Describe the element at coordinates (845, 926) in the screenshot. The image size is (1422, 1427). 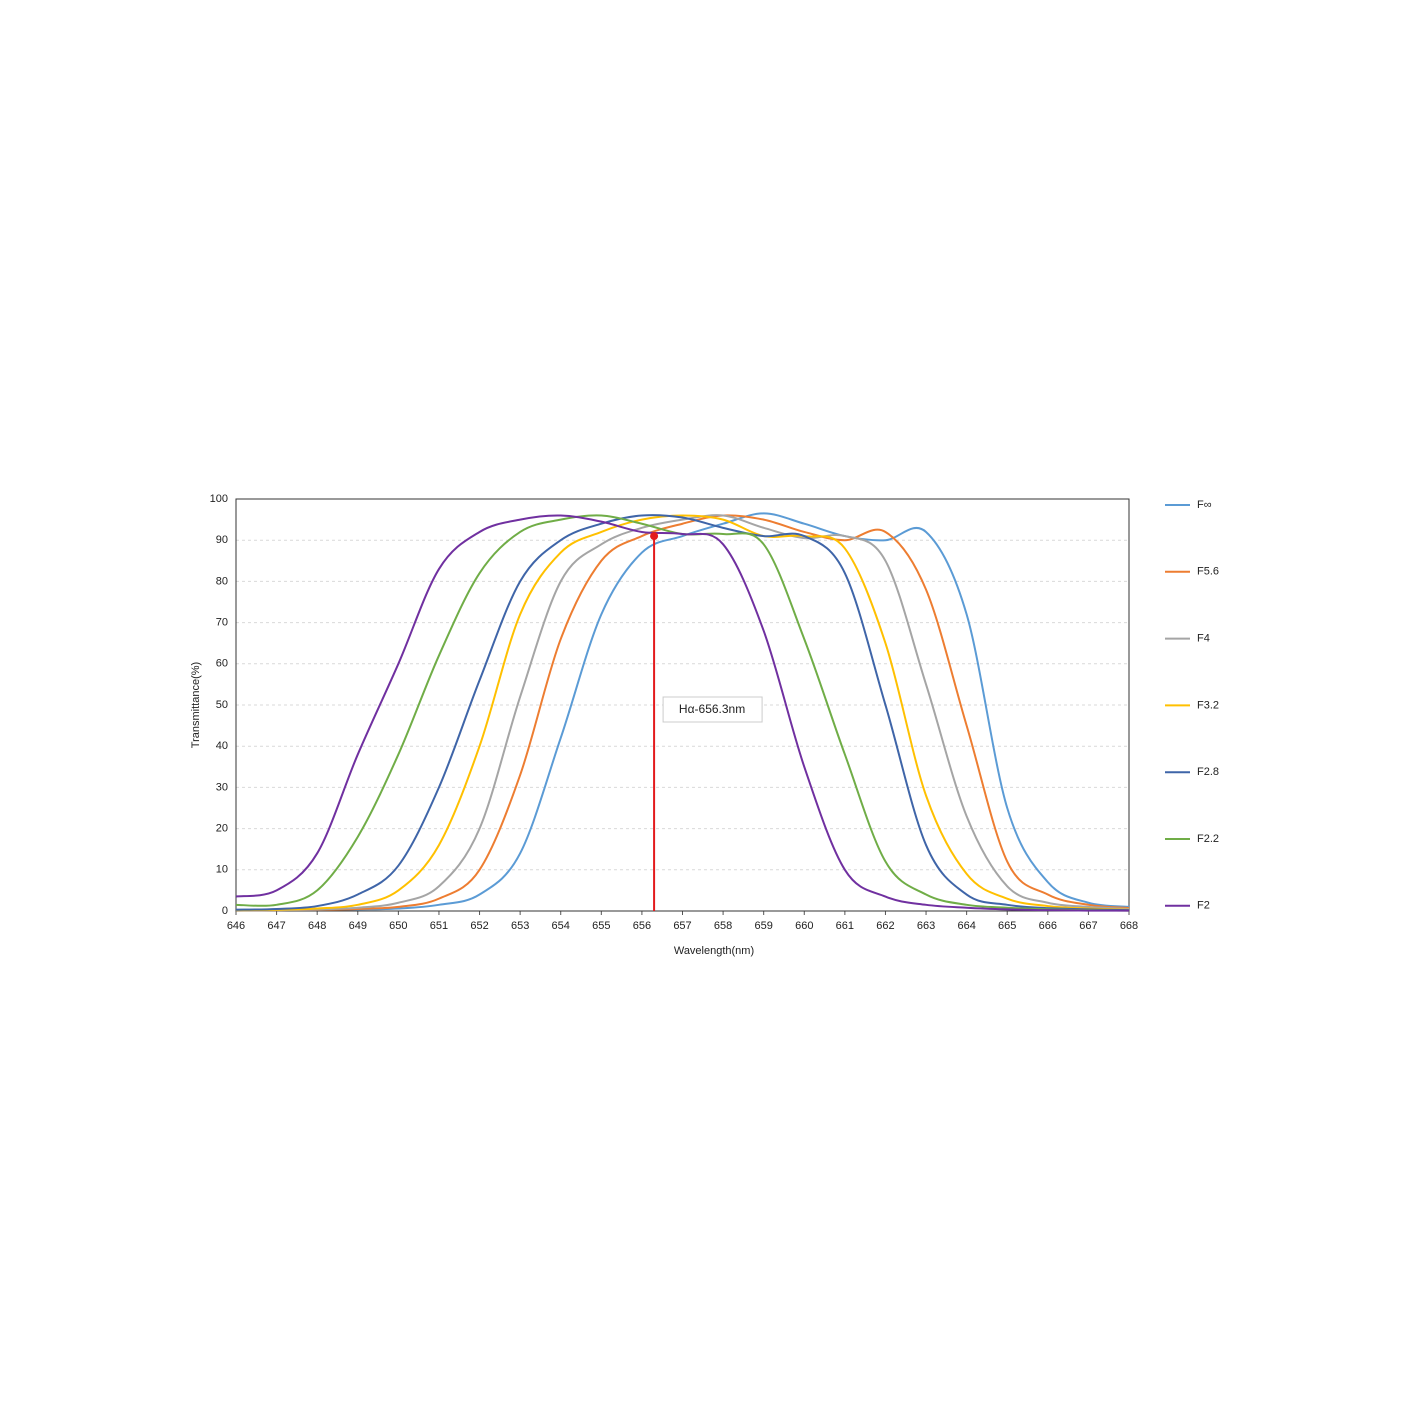
I see `x-tick-label: 661` at that location.